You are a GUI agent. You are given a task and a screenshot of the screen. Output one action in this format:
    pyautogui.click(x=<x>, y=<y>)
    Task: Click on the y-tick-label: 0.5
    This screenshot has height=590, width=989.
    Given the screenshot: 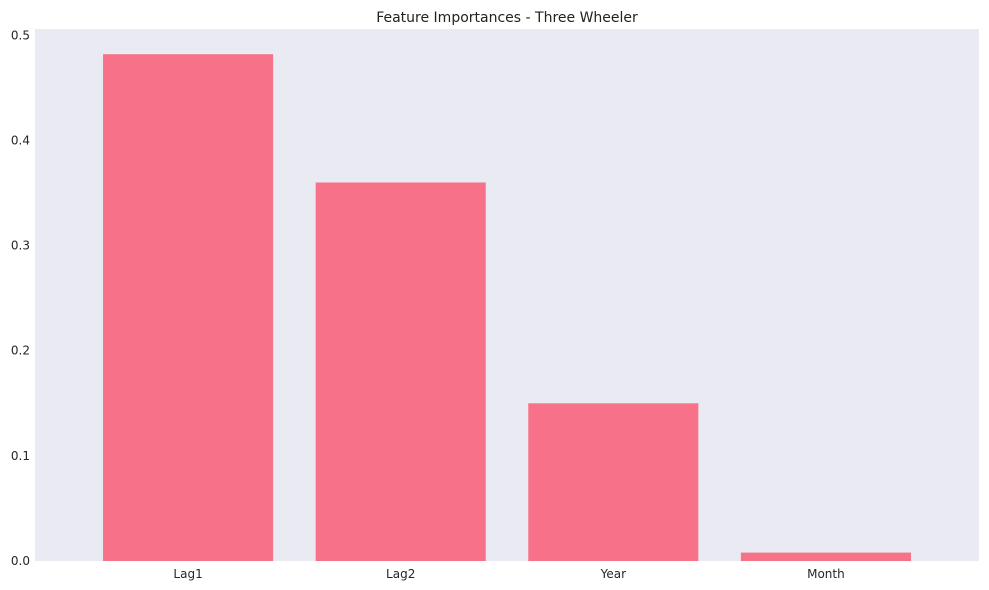 What is the action you would take?
    pyautogui.click(x=20, y=35)
    